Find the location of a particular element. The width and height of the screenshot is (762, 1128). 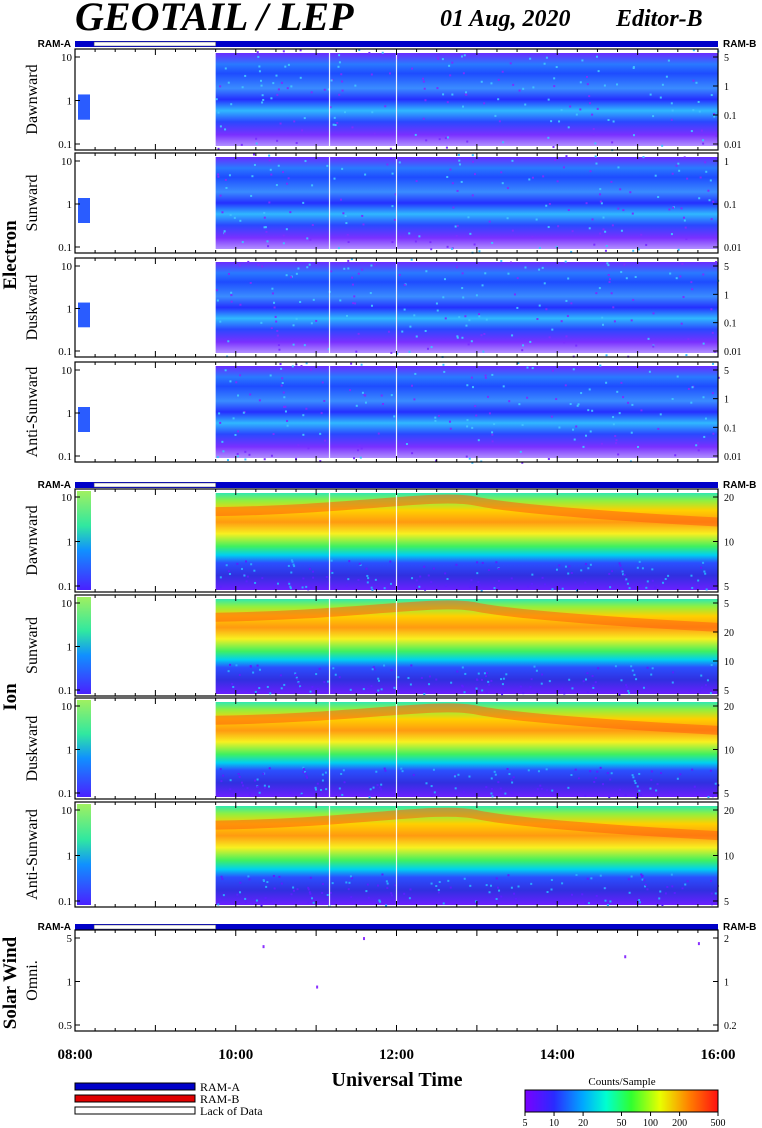

y-tick-label-right: 5 is located at coordinates (726, 902).